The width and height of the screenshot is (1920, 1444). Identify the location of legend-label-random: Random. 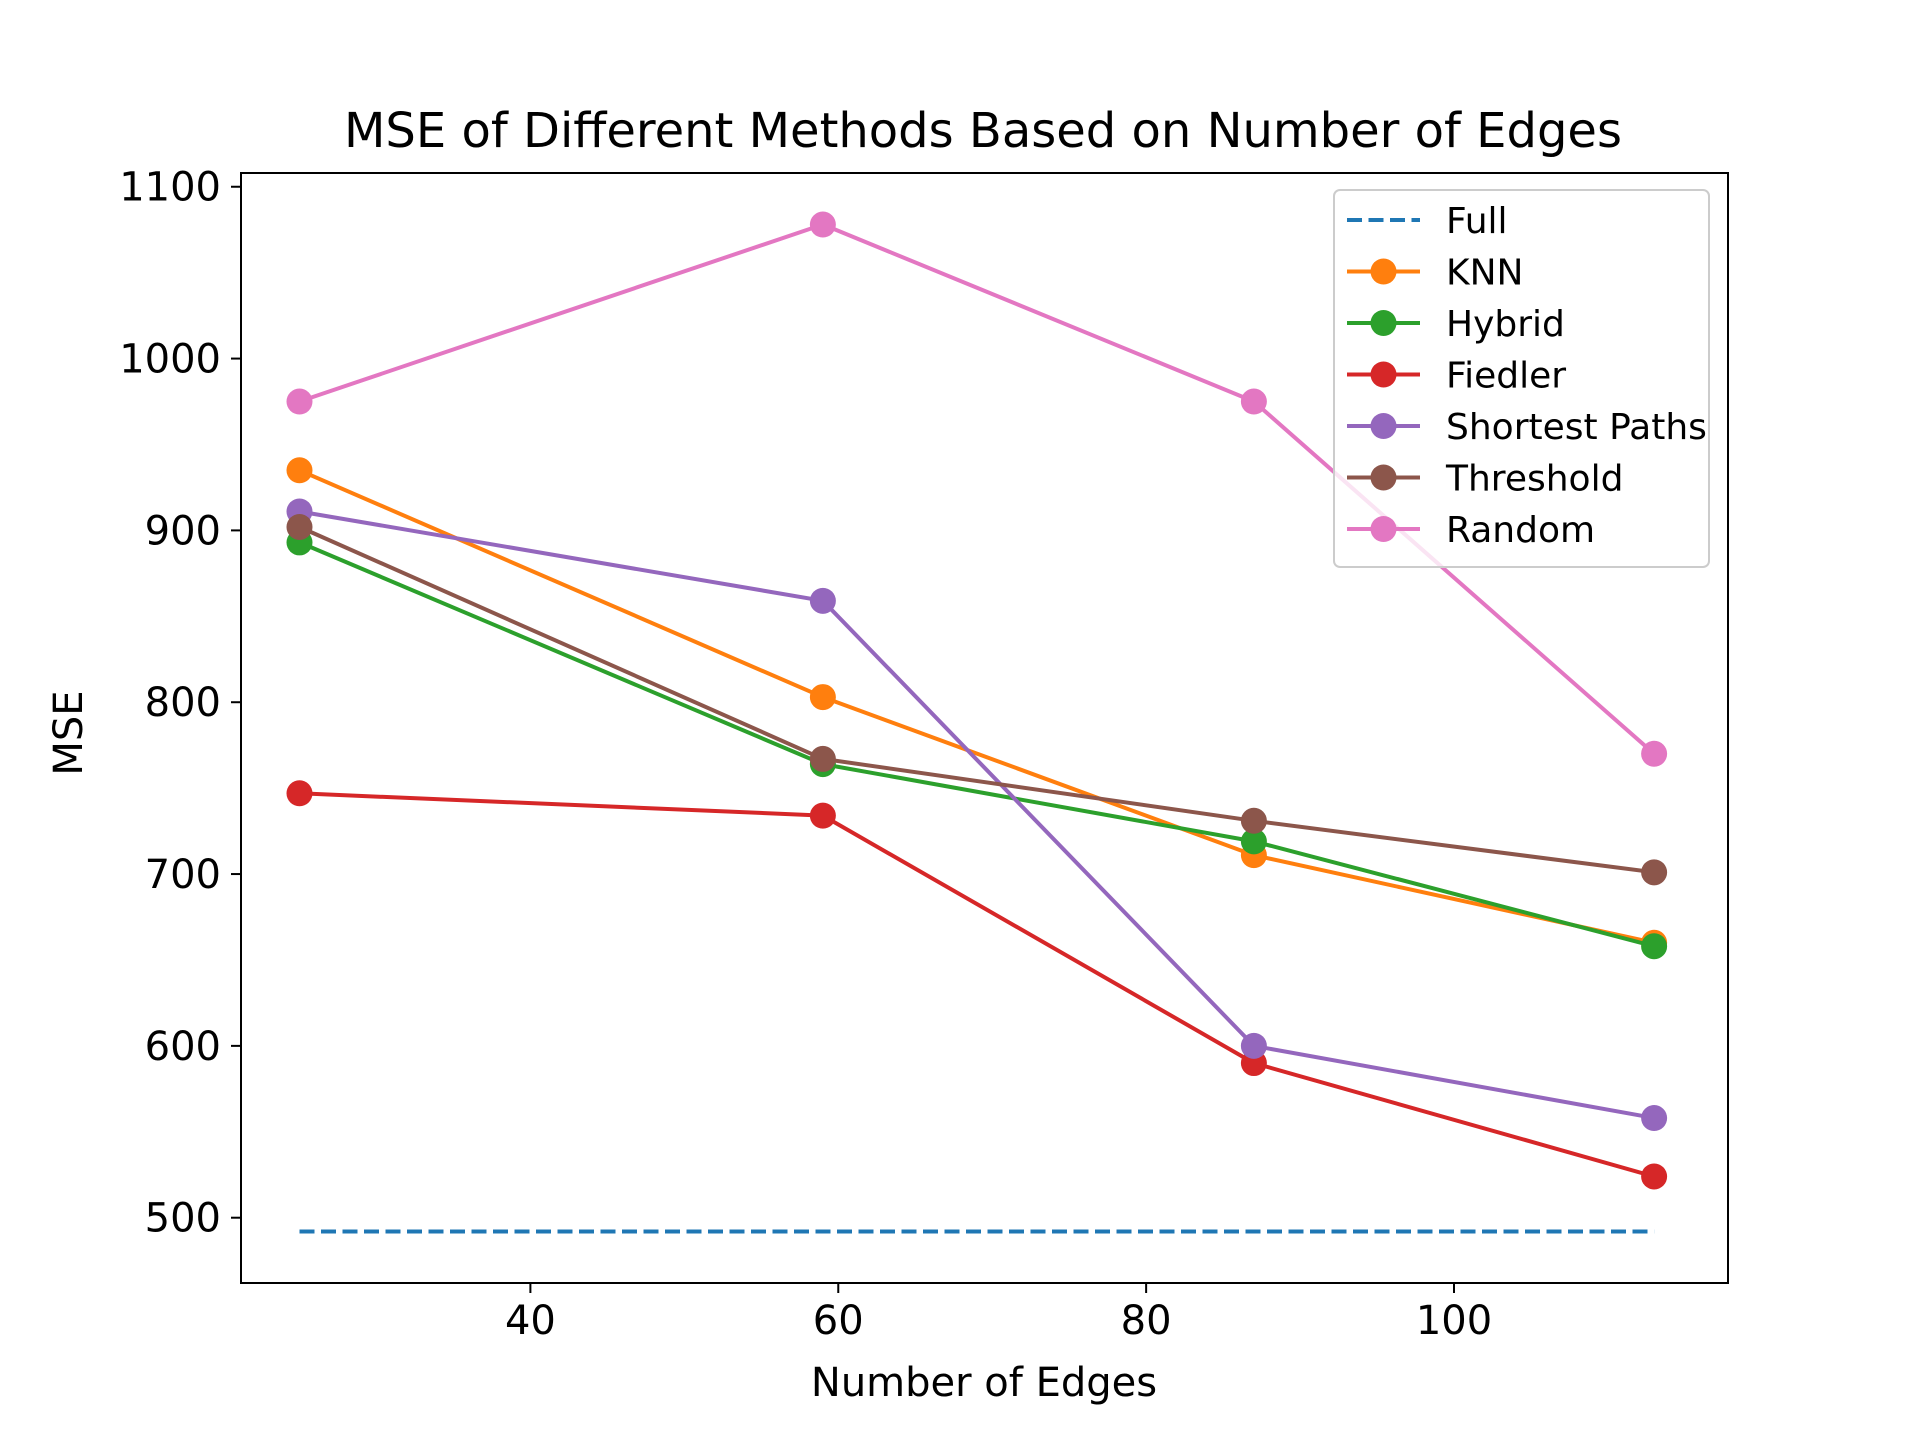
(1520, 530).